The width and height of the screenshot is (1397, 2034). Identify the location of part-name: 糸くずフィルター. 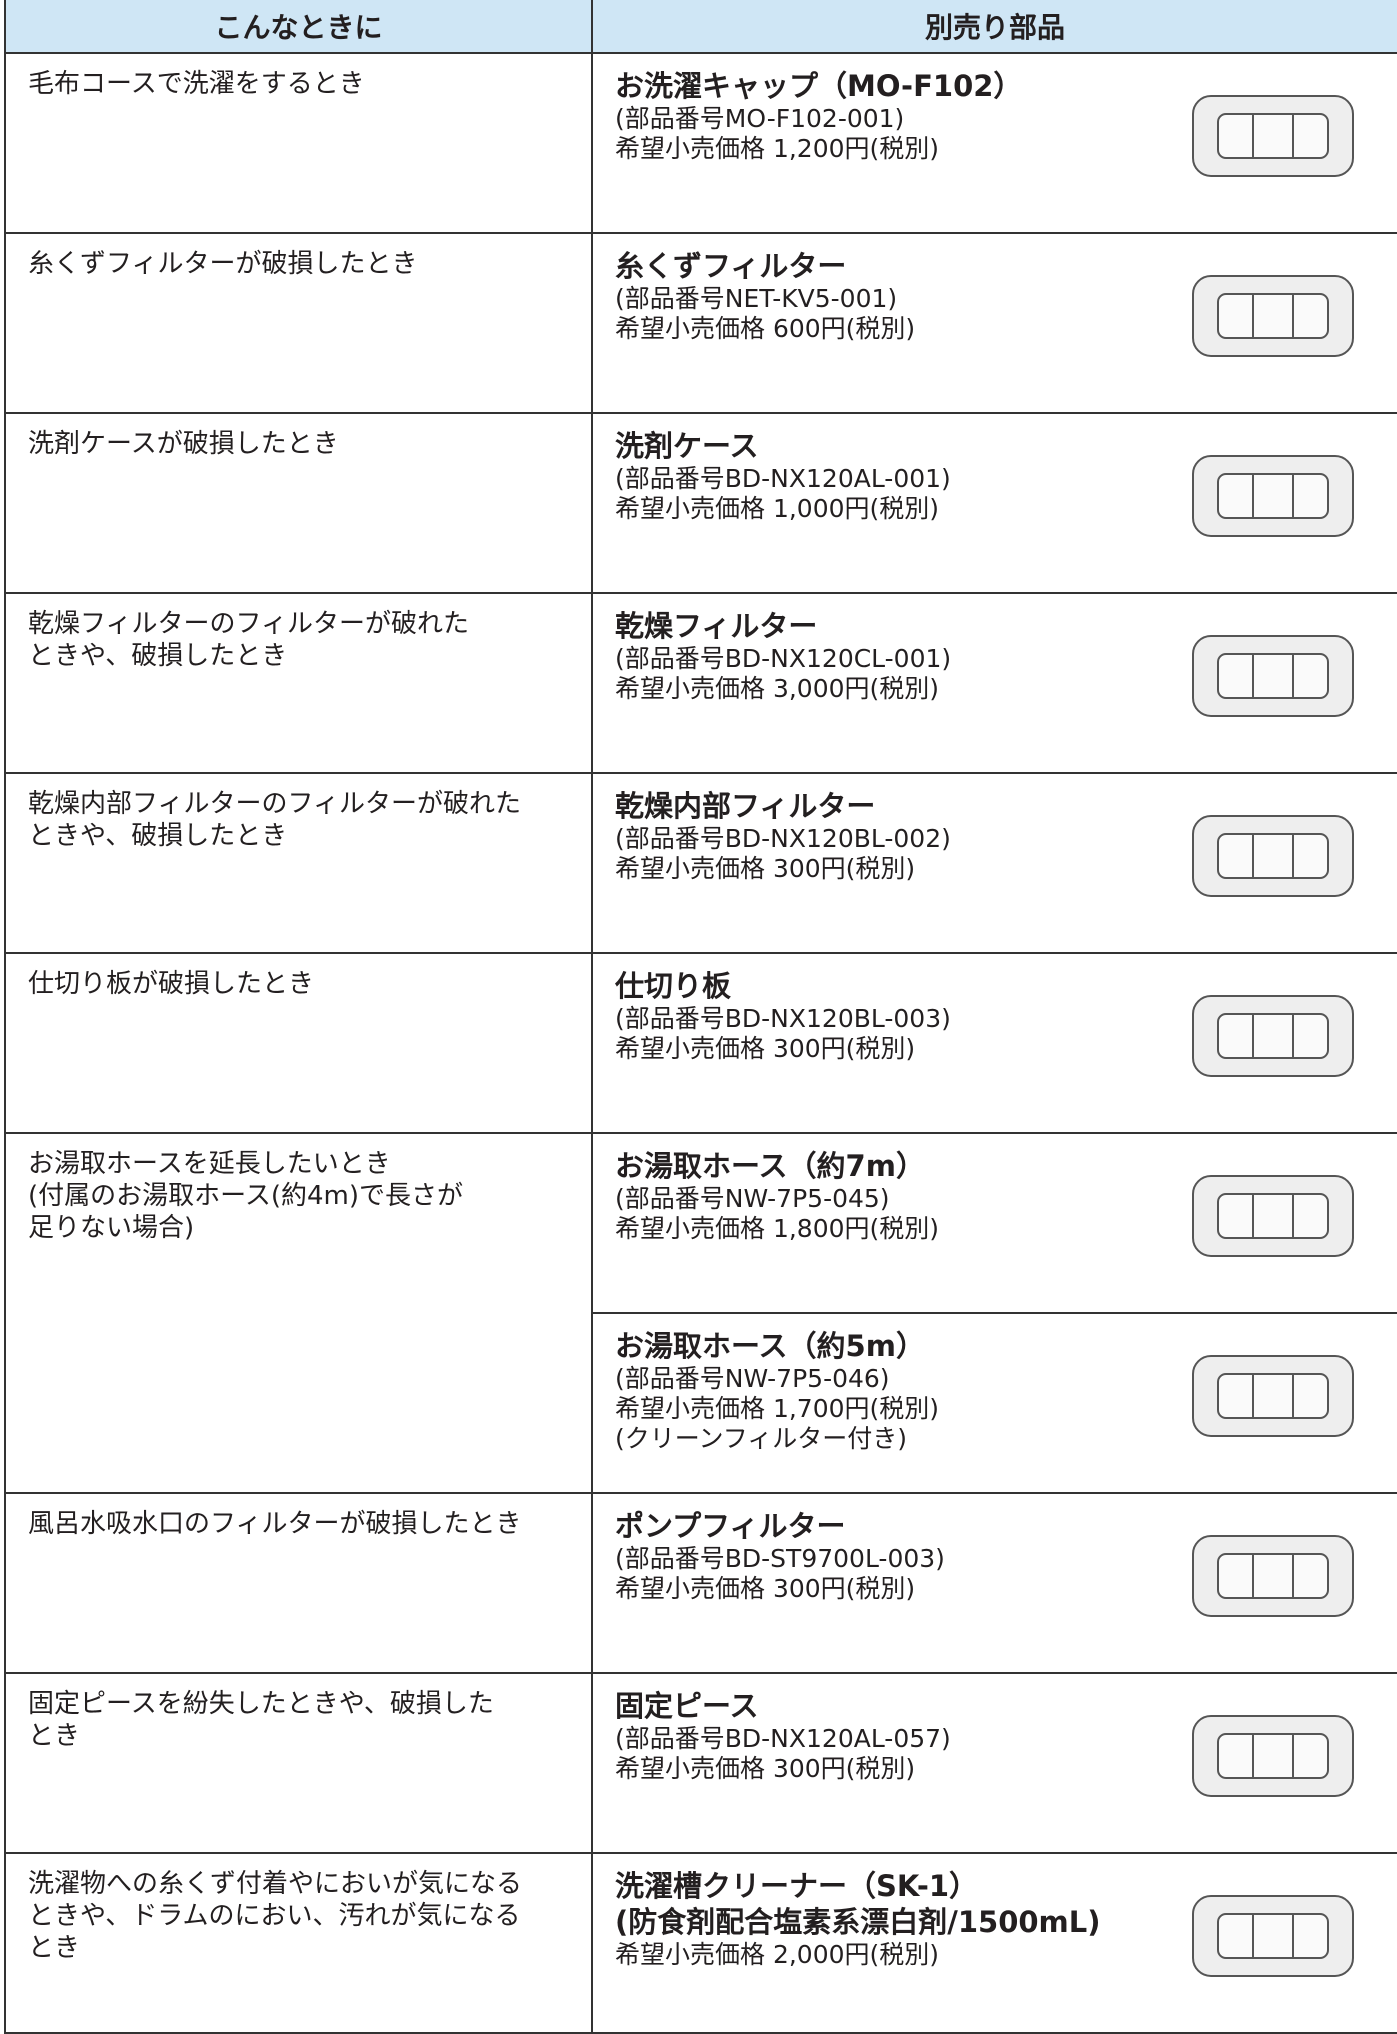
(731, 266).